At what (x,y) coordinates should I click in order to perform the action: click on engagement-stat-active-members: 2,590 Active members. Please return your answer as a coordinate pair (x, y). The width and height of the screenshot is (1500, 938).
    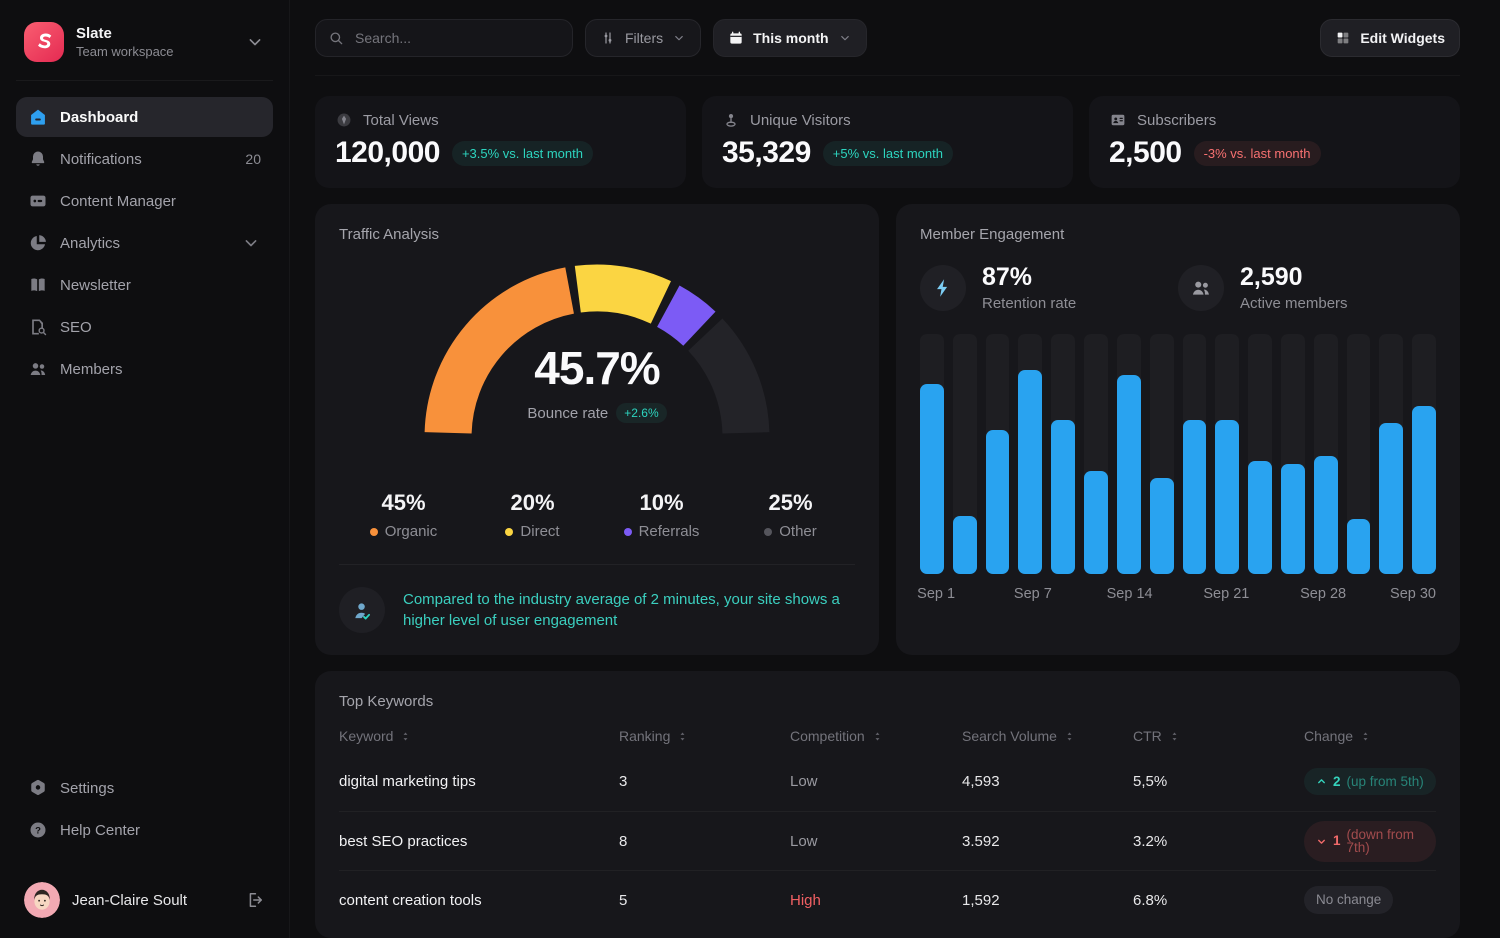
    Looking at the image, I should click on (1307, 287).